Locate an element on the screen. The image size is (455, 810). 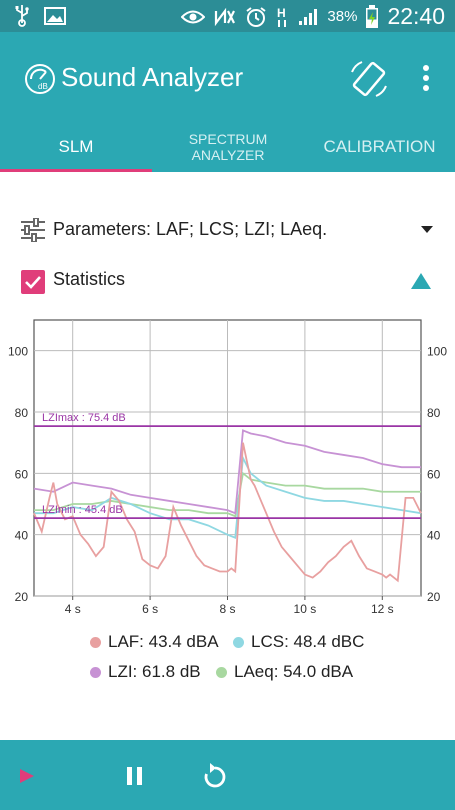
legend-dot-laeq is located at coordinates (221, 672).